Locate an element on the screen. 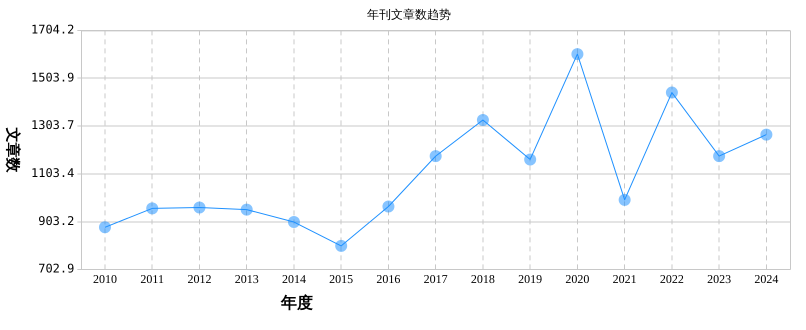 The image size is (806, 330). x-tick-label: 2010 is located at coordinates (104, 279).